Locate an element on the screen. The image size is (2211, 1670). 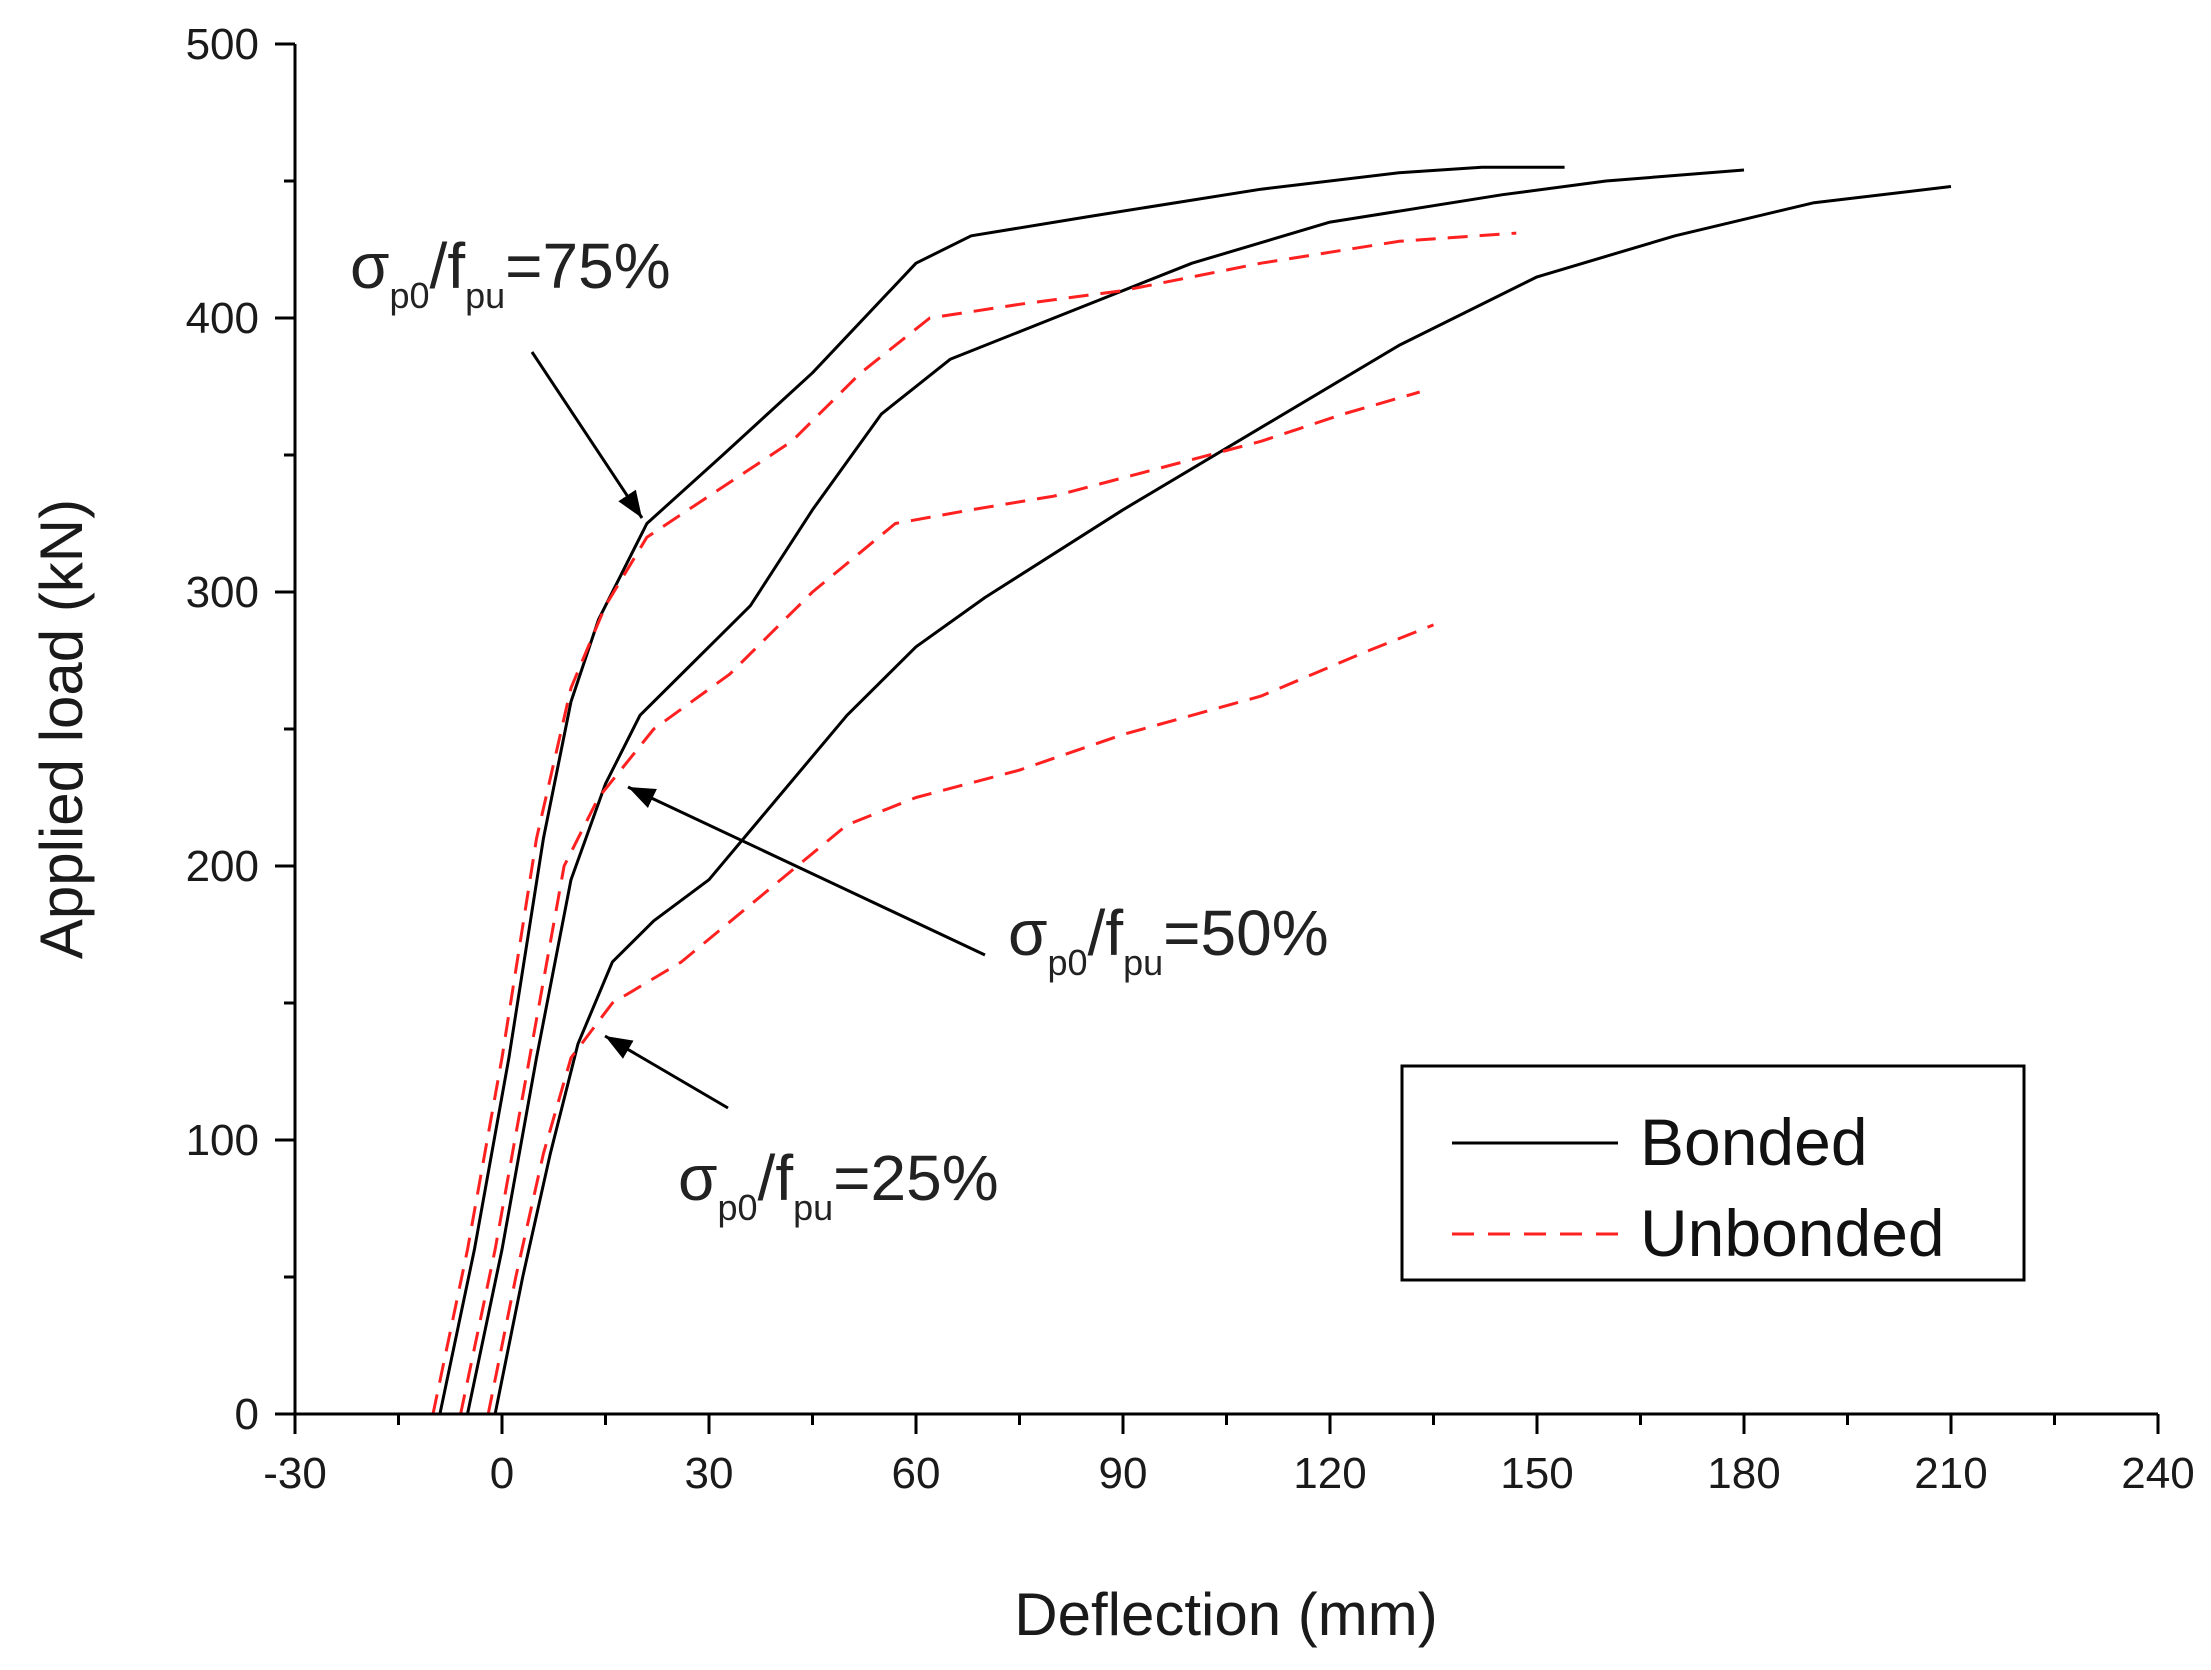
y-tick-label: 400 is located at coordinates (222, 318).